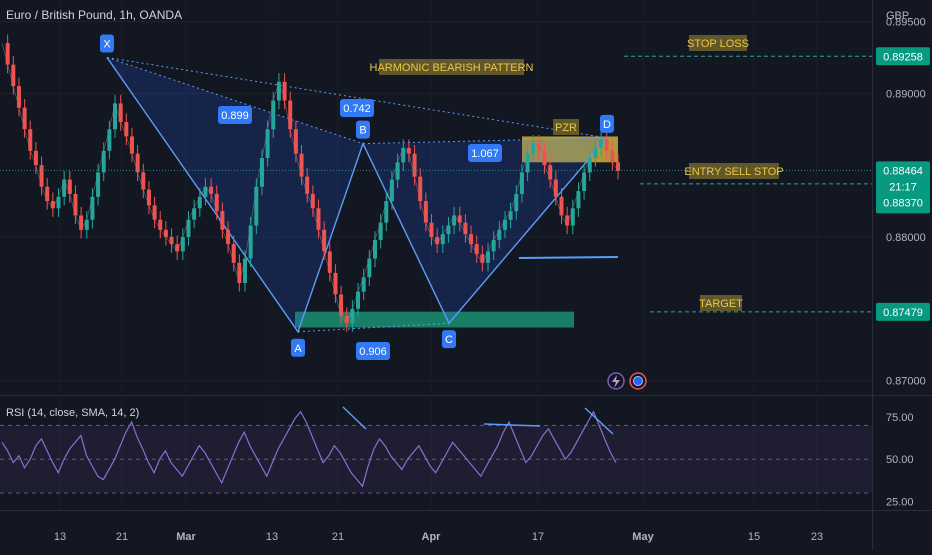 This screenshot has width=932, height=555. Describe the element at coordinates (452, 68) in the screenshot. I see `pattern-name-annotation: HARMONIC BEARISH PATTERN` at that location.